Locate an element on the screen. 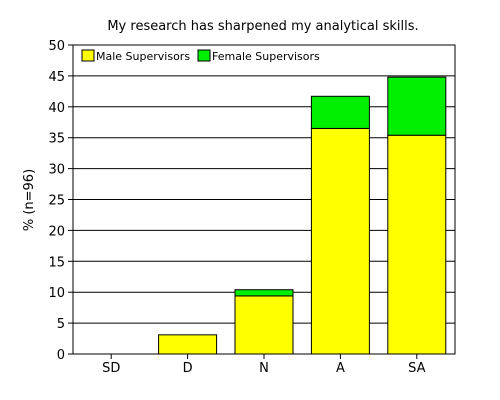 This screenshot has height=400, width=500. y-tick-label: 40 is located at coordinates (56, 108).